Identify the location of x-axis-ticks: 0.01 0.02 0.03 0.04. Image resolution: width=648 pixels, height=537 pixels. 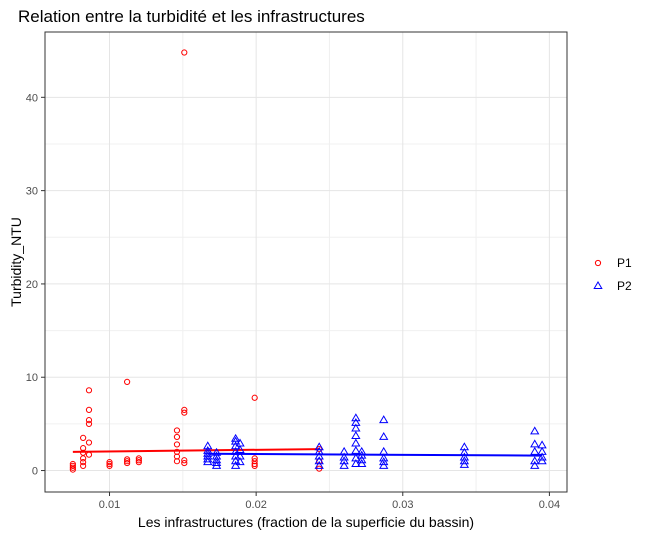
(329, 501).